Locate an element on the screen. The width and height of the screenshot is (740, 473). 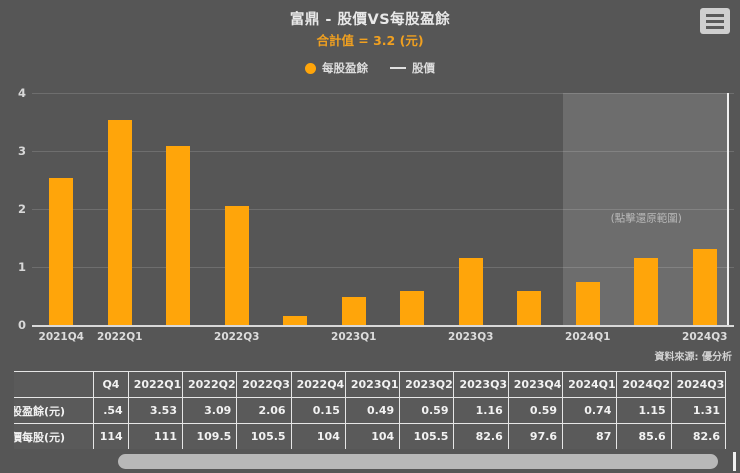
y-axis-tick-label: 1 is located at coordinates (21, 267).